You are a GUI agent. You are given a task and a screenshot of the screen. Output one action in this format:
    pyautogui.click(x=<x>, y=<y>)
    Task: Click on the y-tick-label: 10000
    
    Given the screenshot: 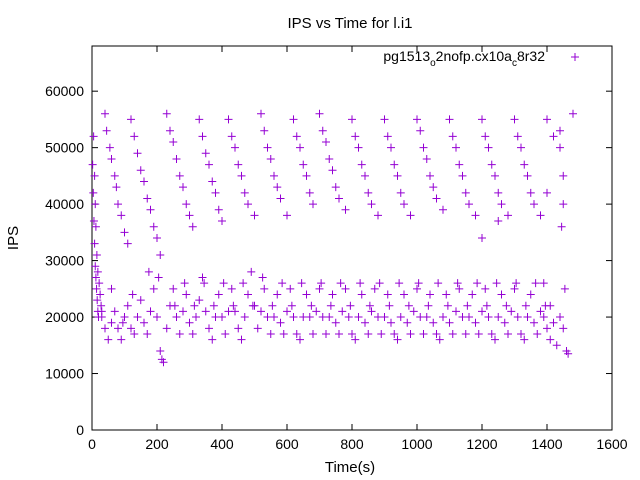 What is the action you would take?
    pyautogui.click(x=64, y=374)
    